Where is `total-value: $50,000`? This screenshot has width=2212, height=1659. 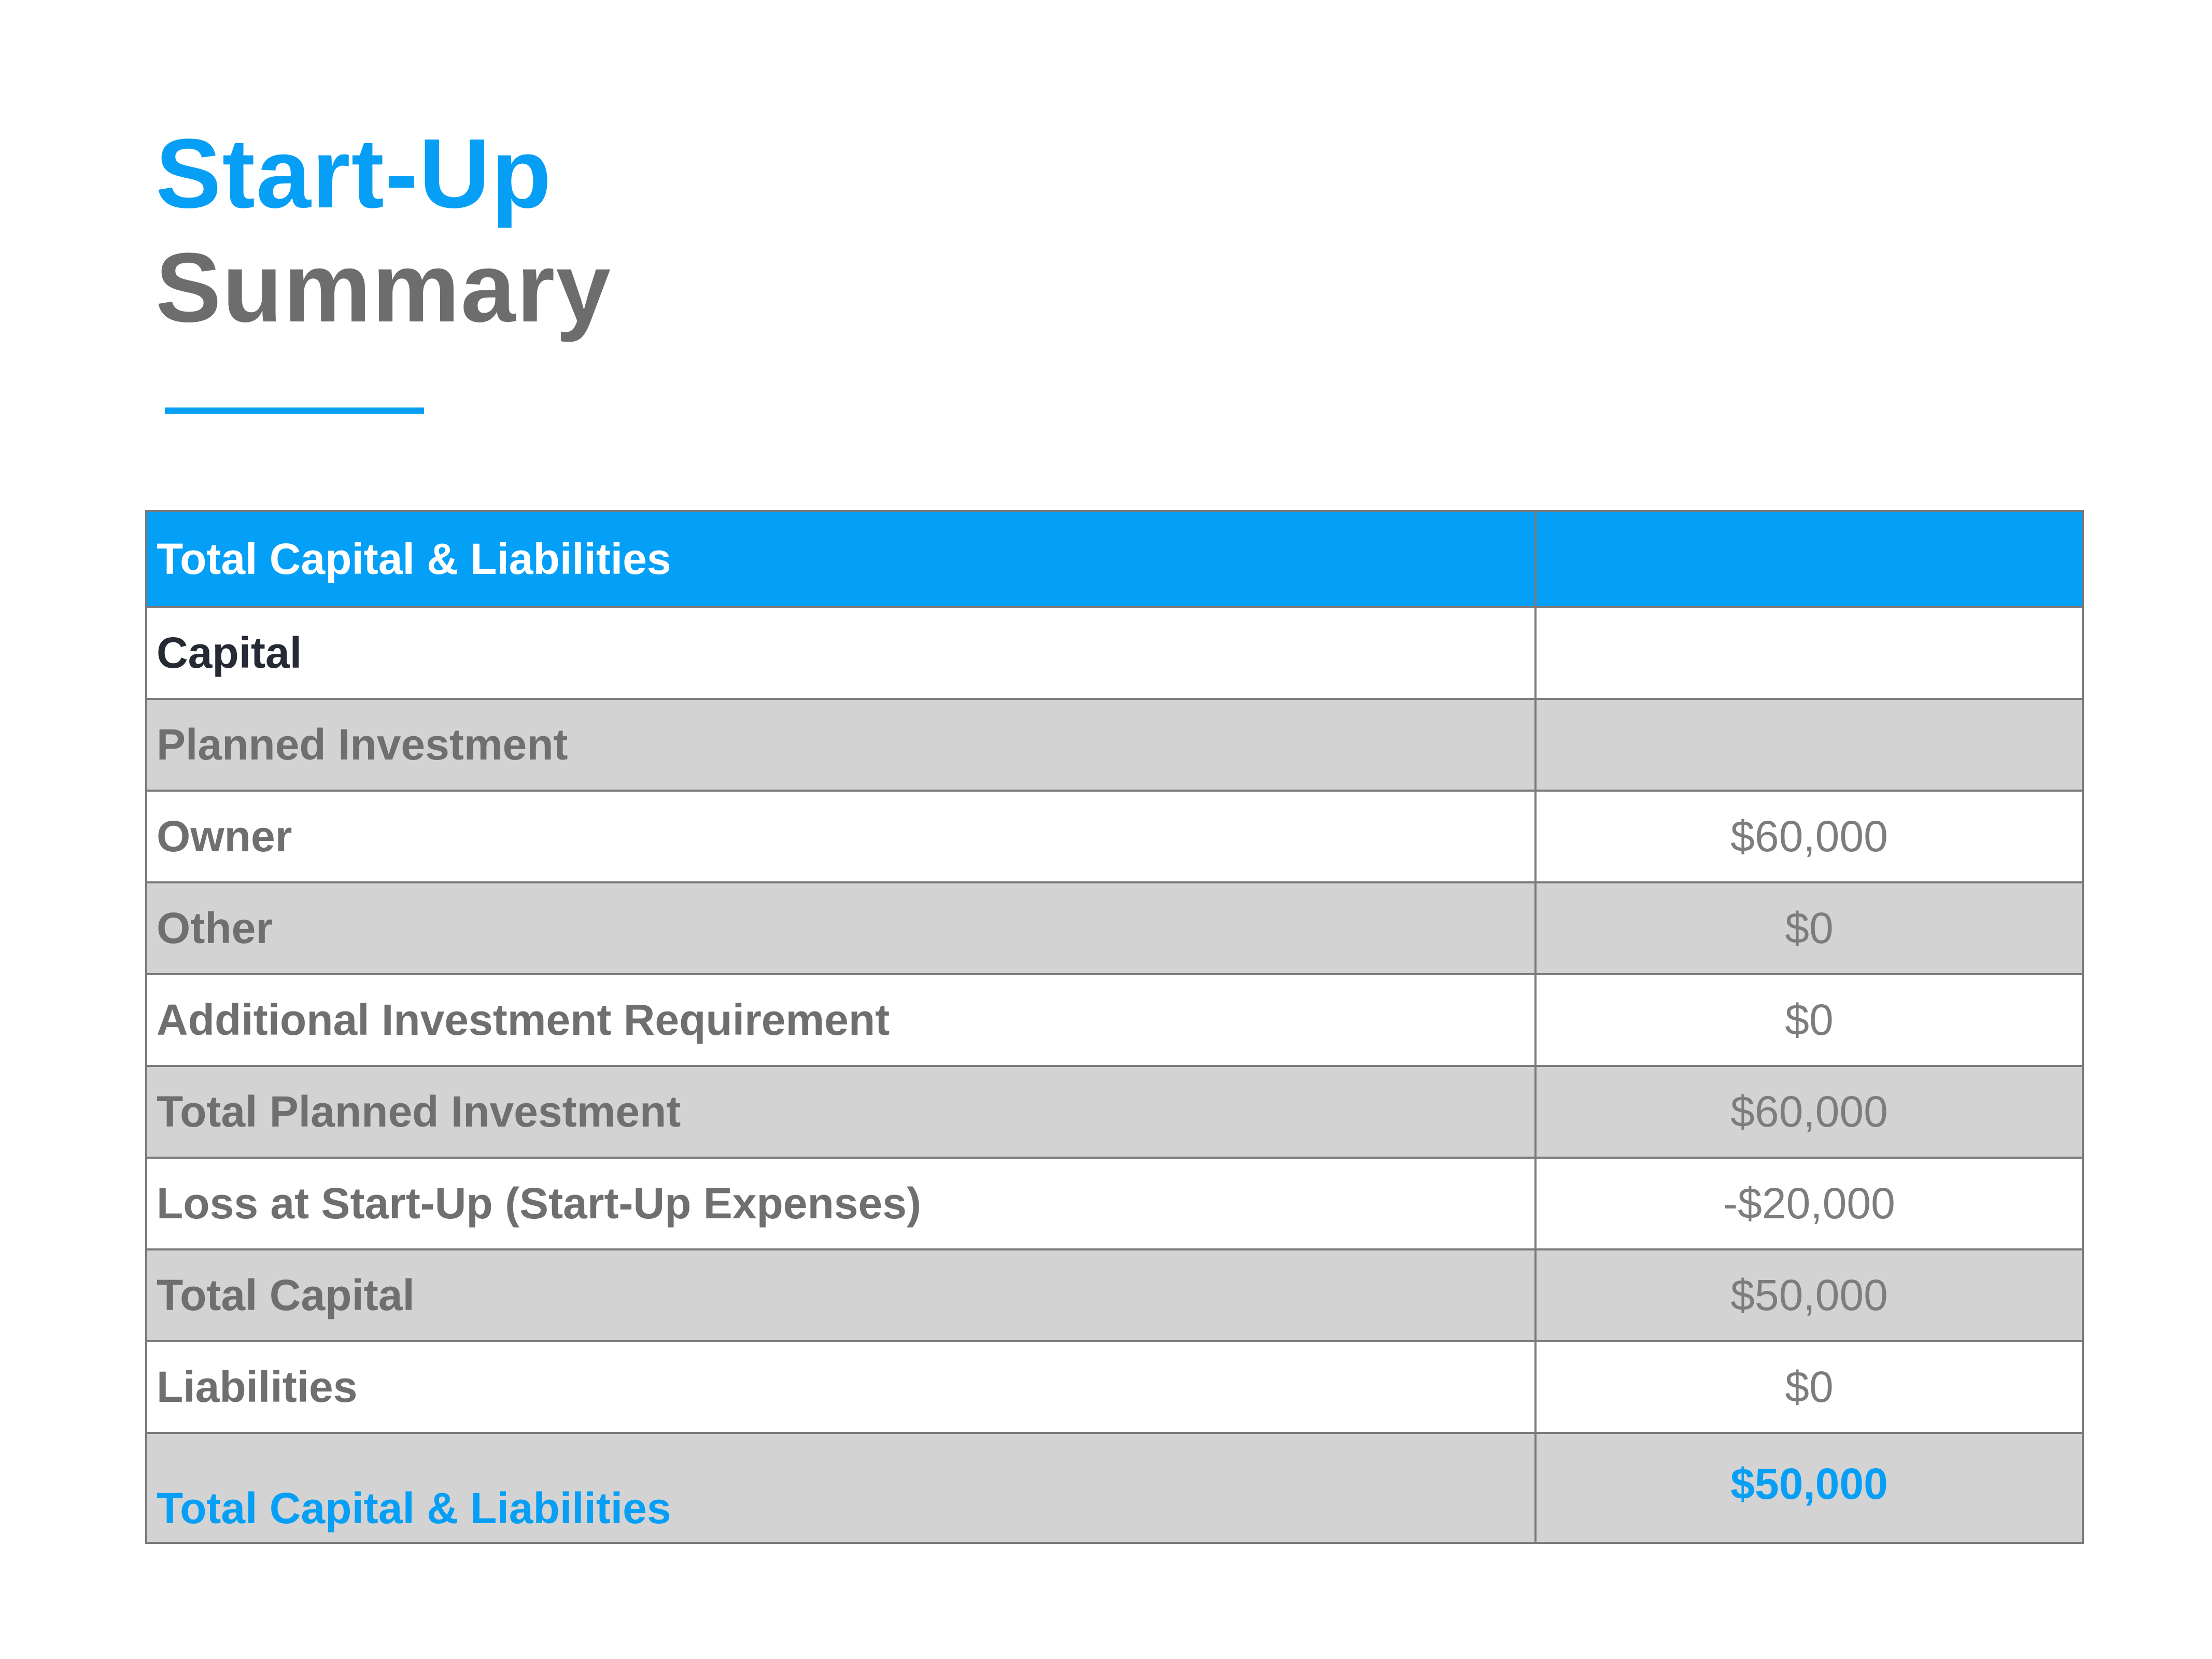
total-value: $50,000 is located at coordinates (1809, 1488).